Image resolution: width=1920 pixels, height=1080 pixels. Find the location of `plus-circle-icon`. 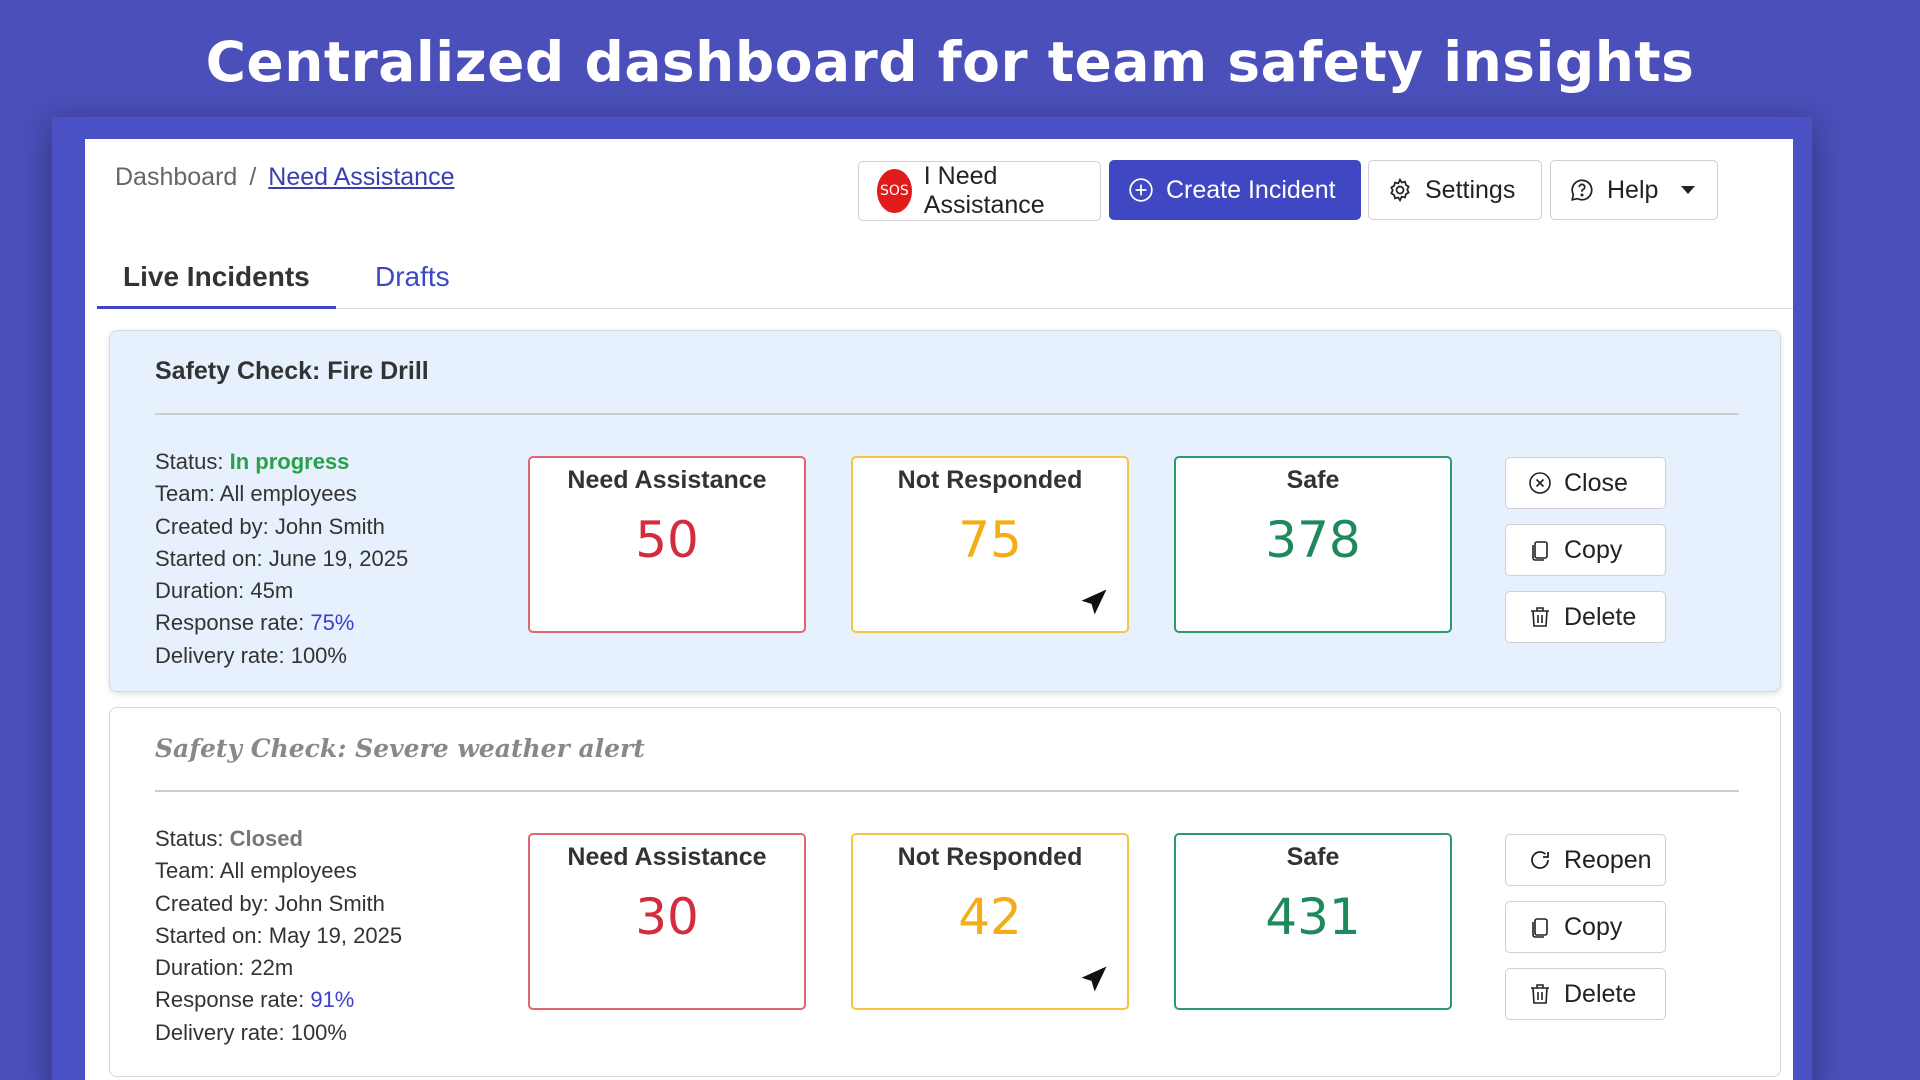

plus-circle-icon is located at coordinates (1141, 190).